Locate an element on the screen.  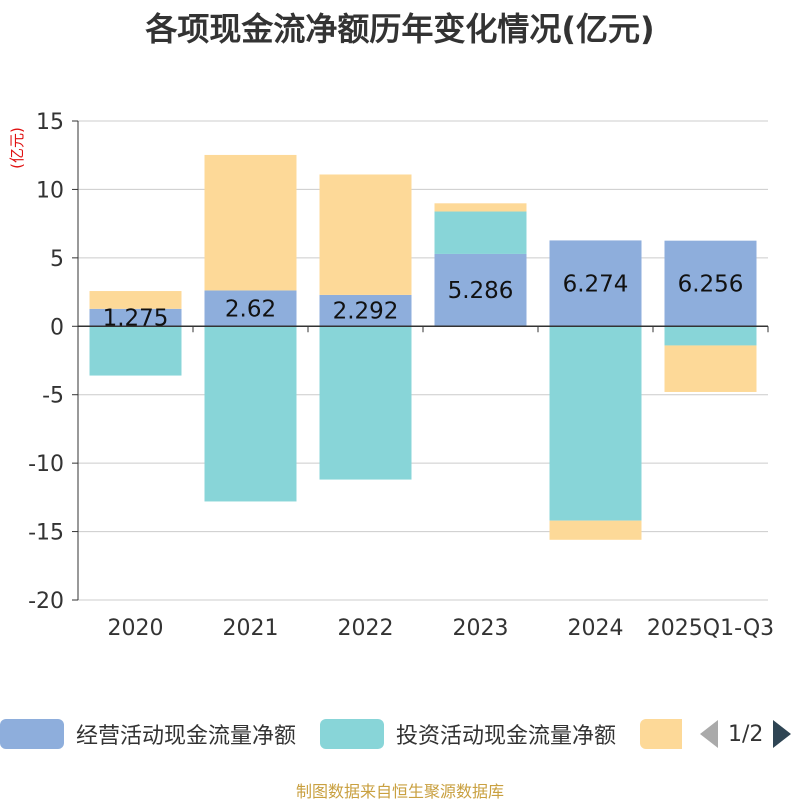
legend-item-investing: 投资活动现金流量净额 is located at coordinates (468, 734).